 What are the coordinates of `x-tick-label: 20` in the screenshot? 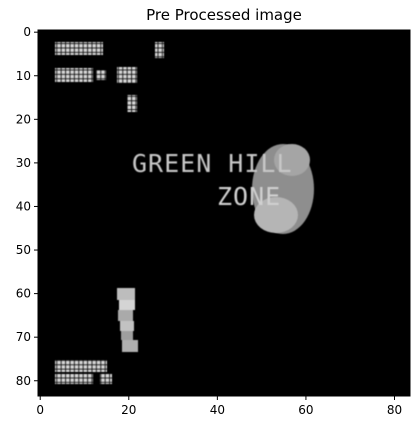 It's located at (128, 410).